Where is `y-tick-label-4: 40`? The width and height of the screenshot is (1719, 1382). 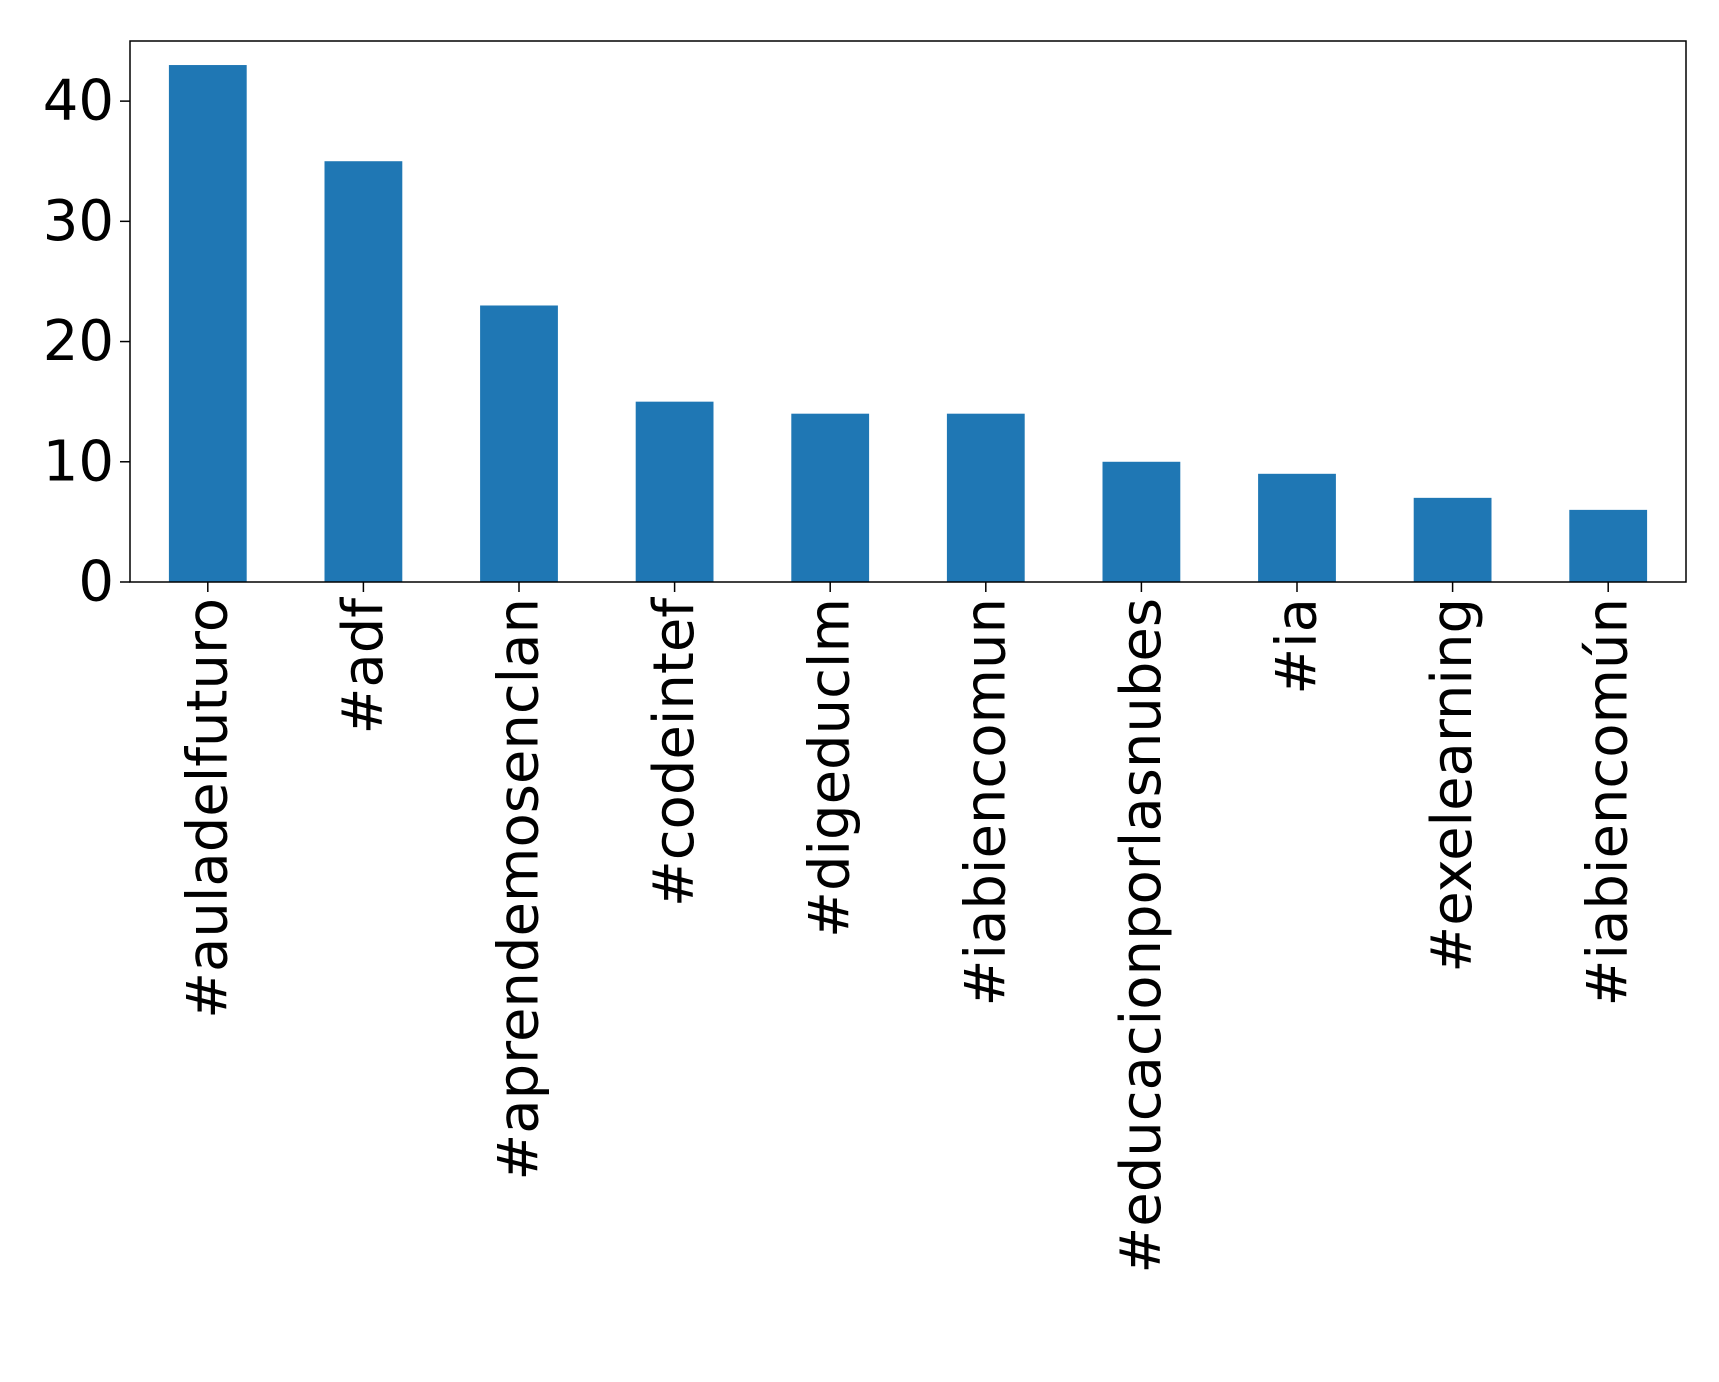 y-tick-label-4: 40 is located at coordinates (78, 101).